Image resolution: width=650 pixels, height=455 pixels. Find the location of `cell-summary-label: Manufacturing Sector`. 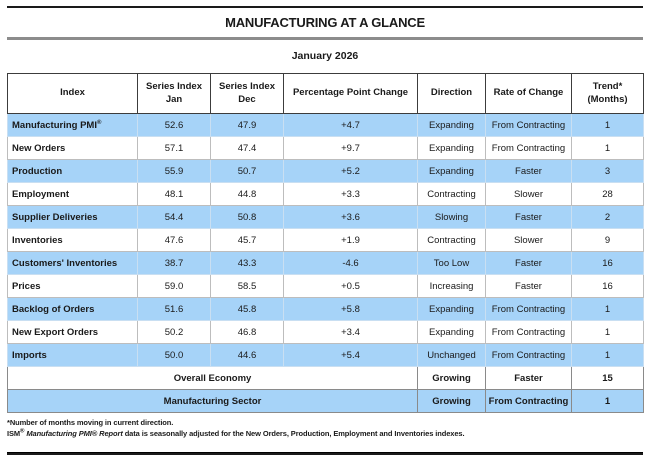

cell-summary-label: Manufacturing Sector is located at coordinates (212, 401).